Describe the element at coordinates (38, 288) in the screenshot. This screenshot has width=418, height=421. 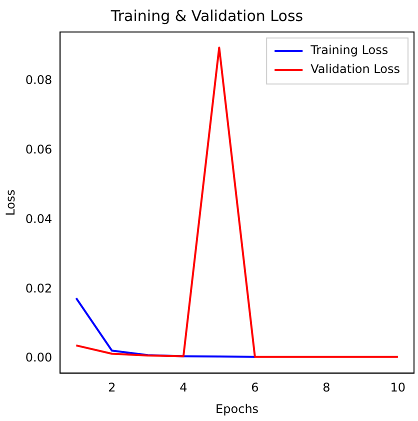
I see `y-tick-label: 0.02` at that location.